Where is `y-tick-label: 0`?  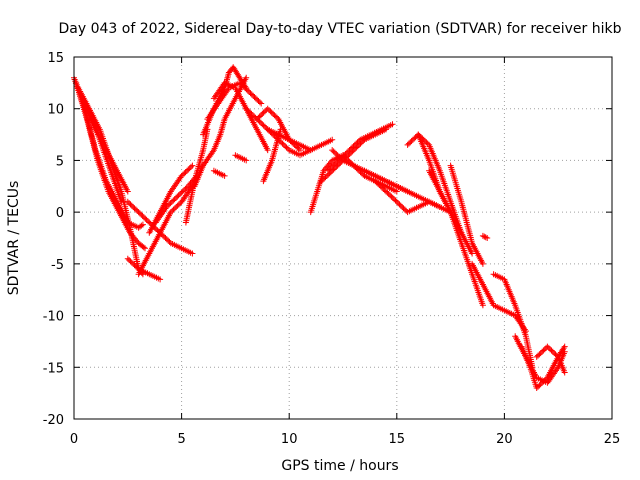
y-tick-label: 0 is located at coordinates (60, 213).